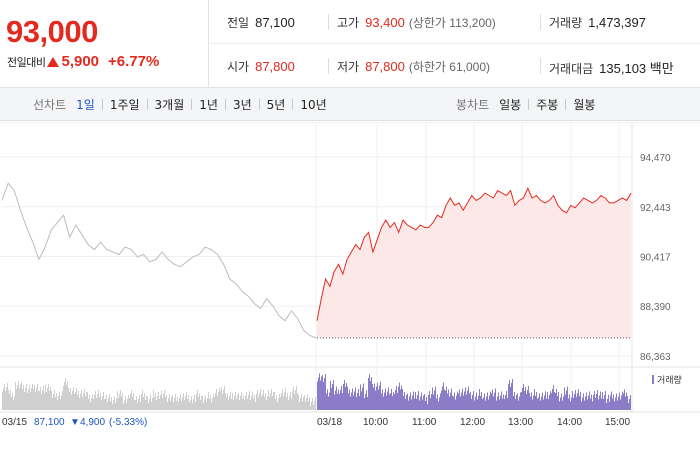 The height and width of the screenshot is (450, 700). Describe the element at coordinates (655, 357) in the screenshot. I see `y-tick-label: 86,363` at that location.